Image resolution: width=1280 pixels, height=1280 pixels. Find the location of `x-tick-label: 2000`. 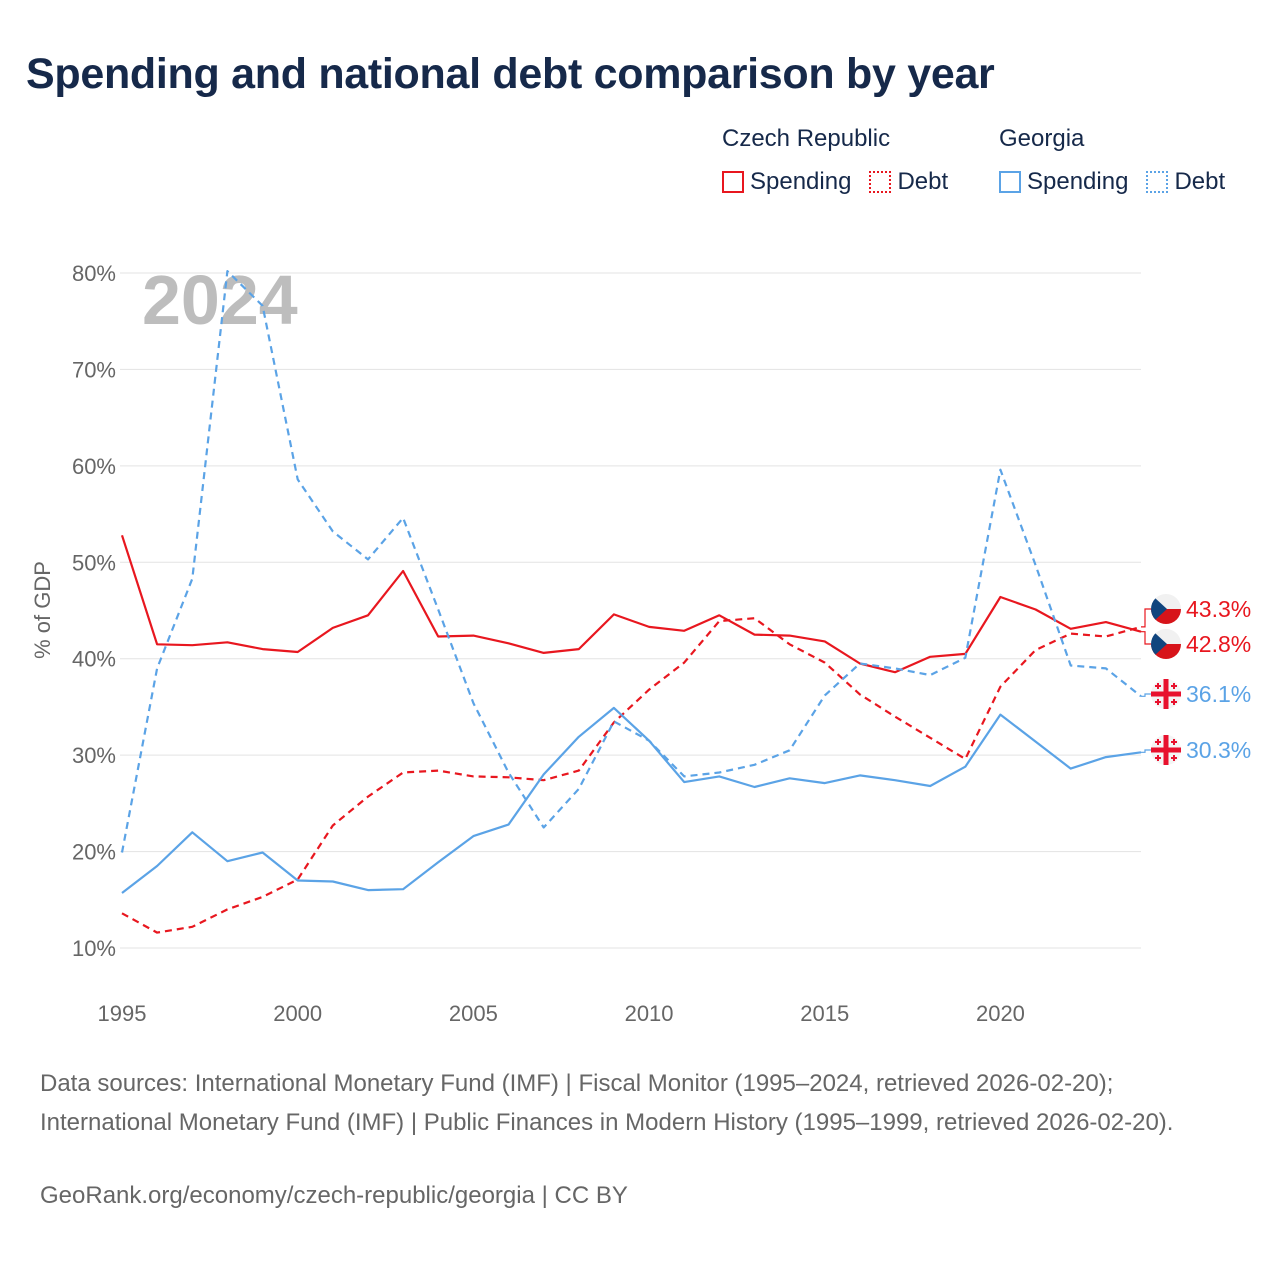

x-tick-label: 2000 is located at coordinates (297, 1013).